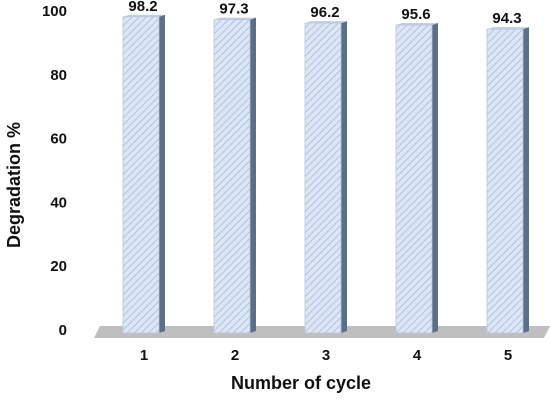 The width and height of the screenshot is (550, 405). I want to click on x-tick-label: 2, so click(235, 355).